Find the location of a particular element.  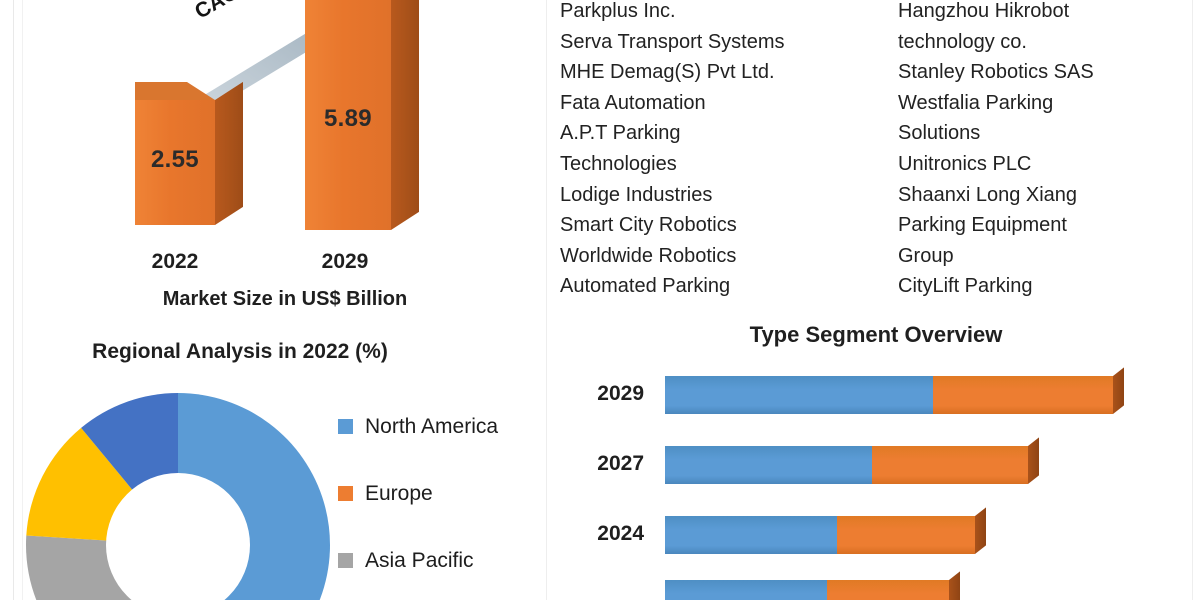

company-item: Serva Transport Systems is located at coordinates (672, 41).